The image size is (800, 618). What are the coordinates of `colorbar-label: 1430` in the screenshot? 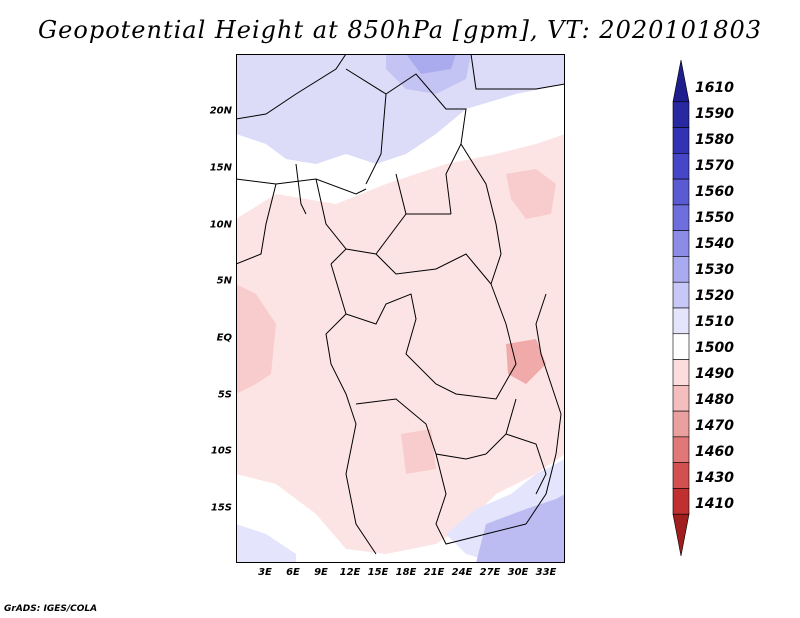 It's located at (714, 478).